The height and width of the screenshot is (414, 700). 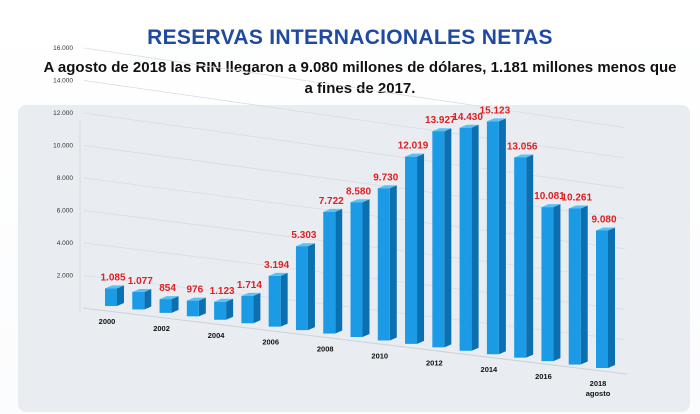 What do you see at coordinates (576, 197) in the screenshot?
I see `data-label: 10.261` at bounding box center [576, 197].